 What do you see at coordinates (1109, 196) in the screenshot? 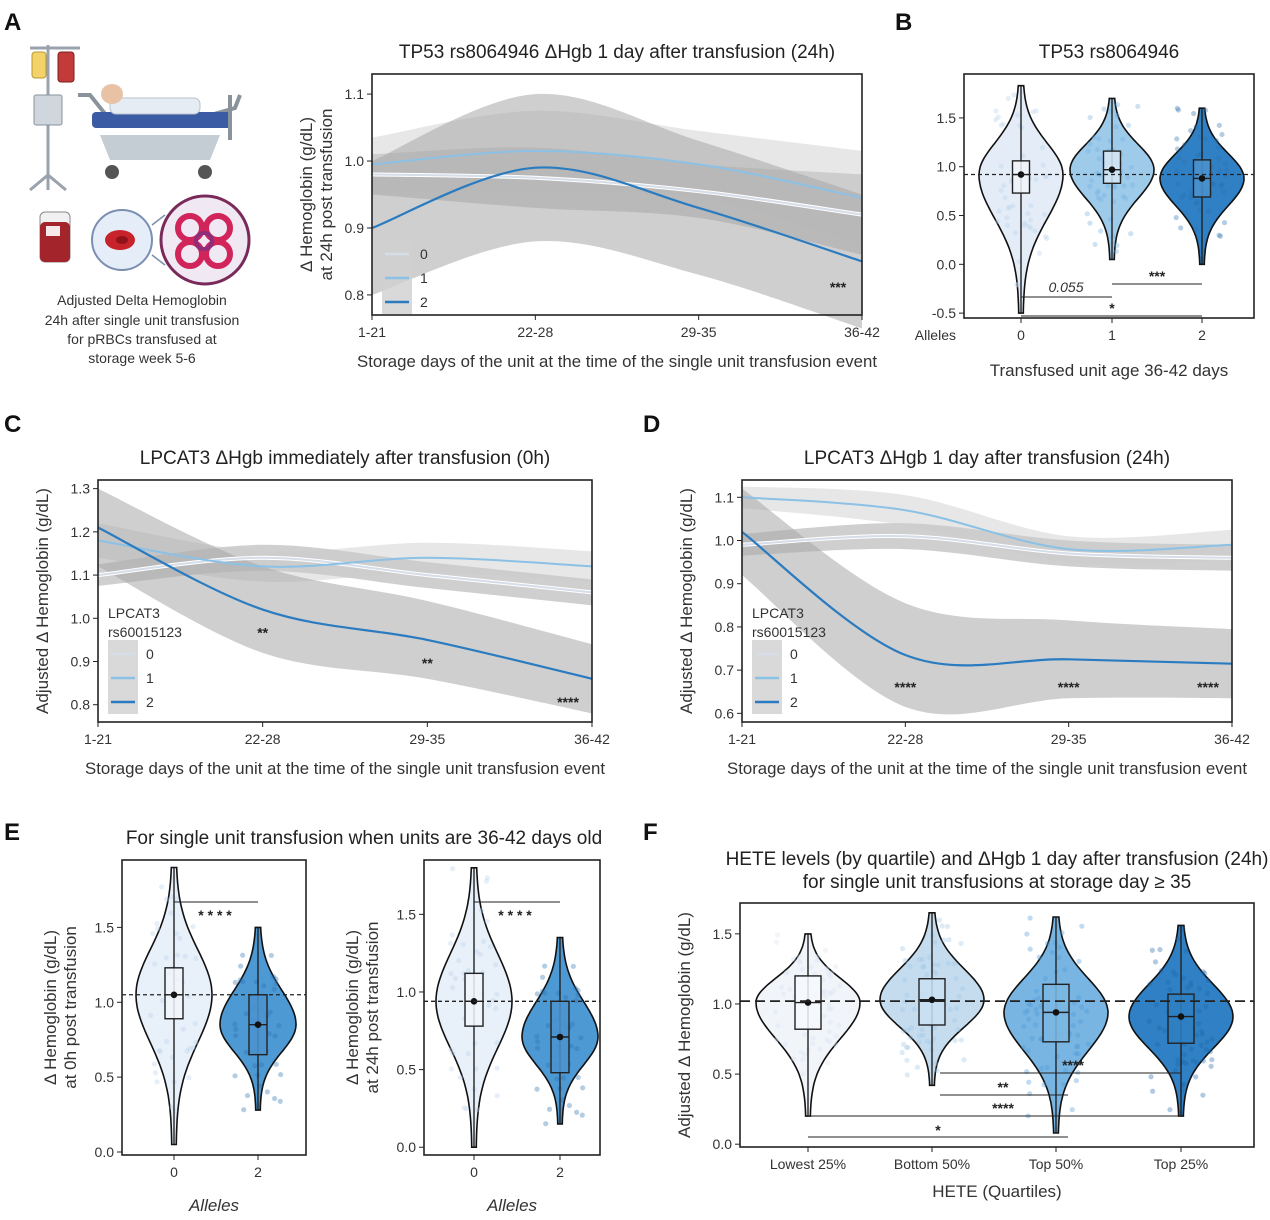
I see `plot-frame-b` at bounding box center [1109, 196].